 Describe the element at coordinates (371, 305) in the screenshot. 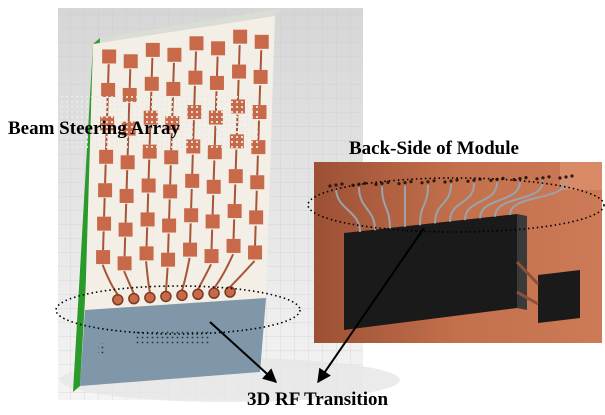

I see `arrow-from-module` at that location.